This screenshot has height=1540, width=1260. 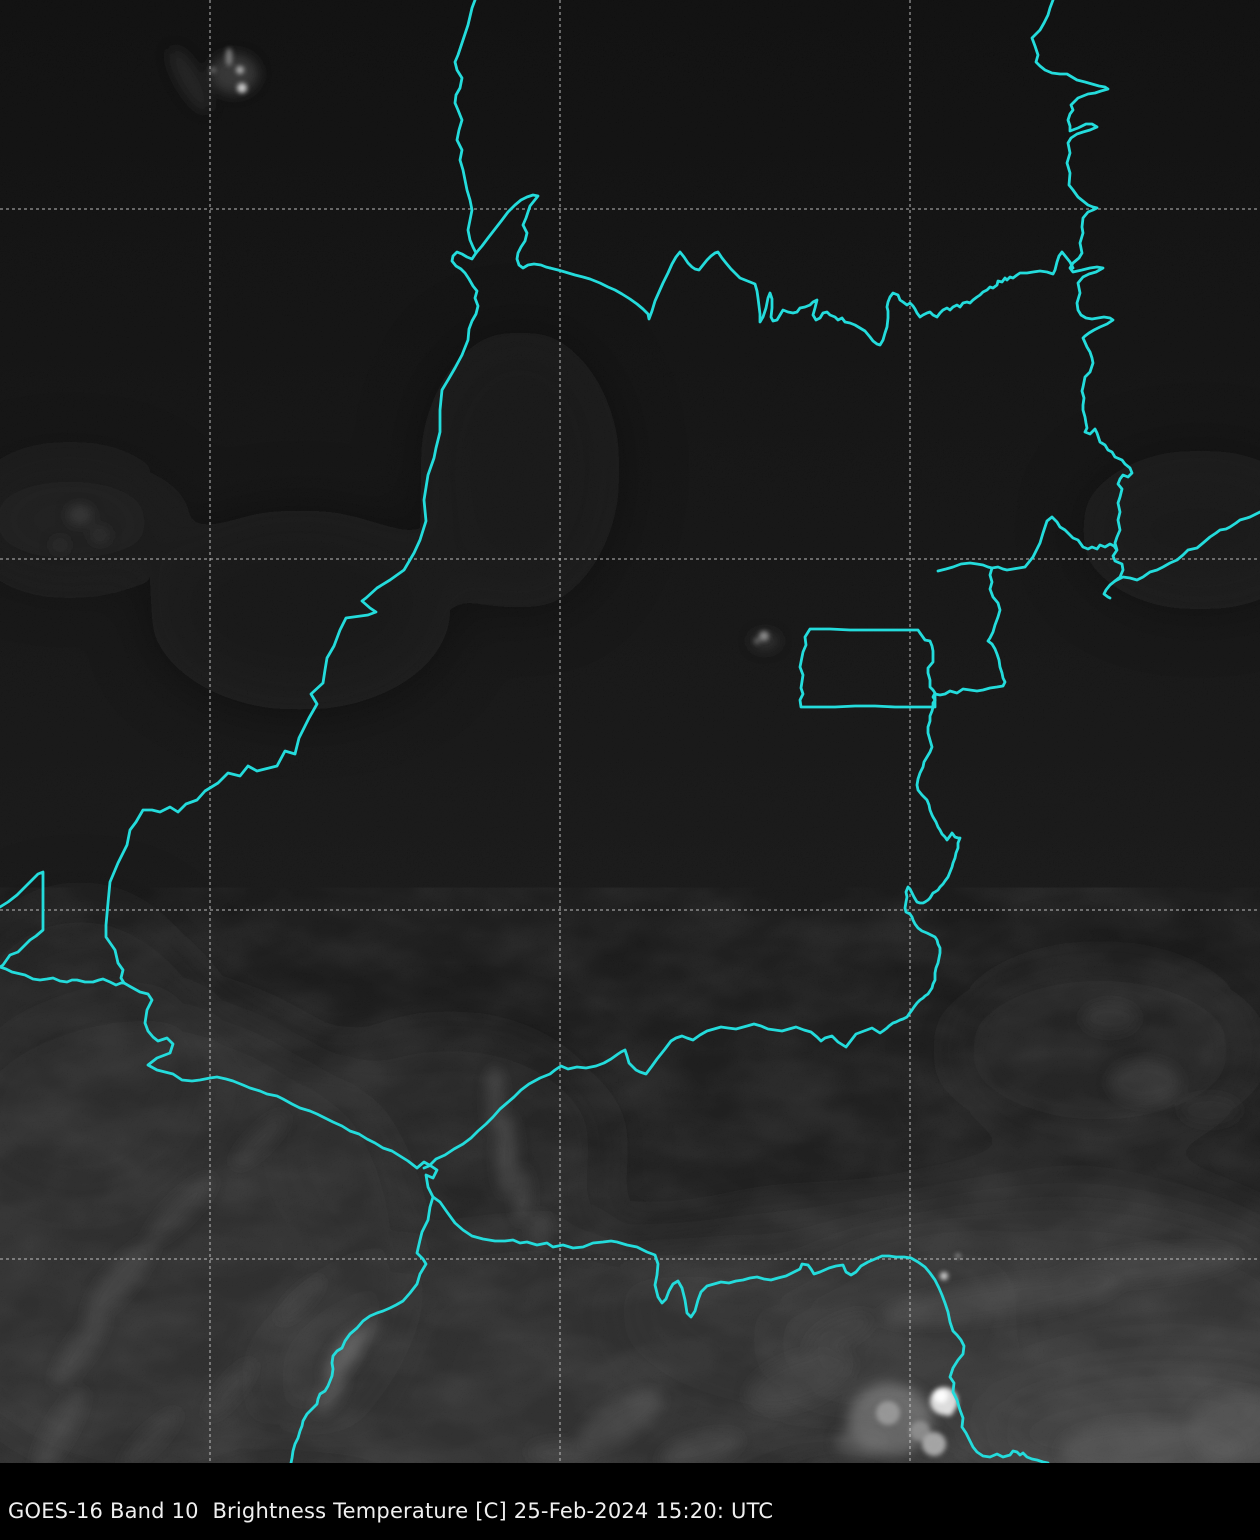 I want to click on river-southwest-branch, so click(x=362, y=1329).